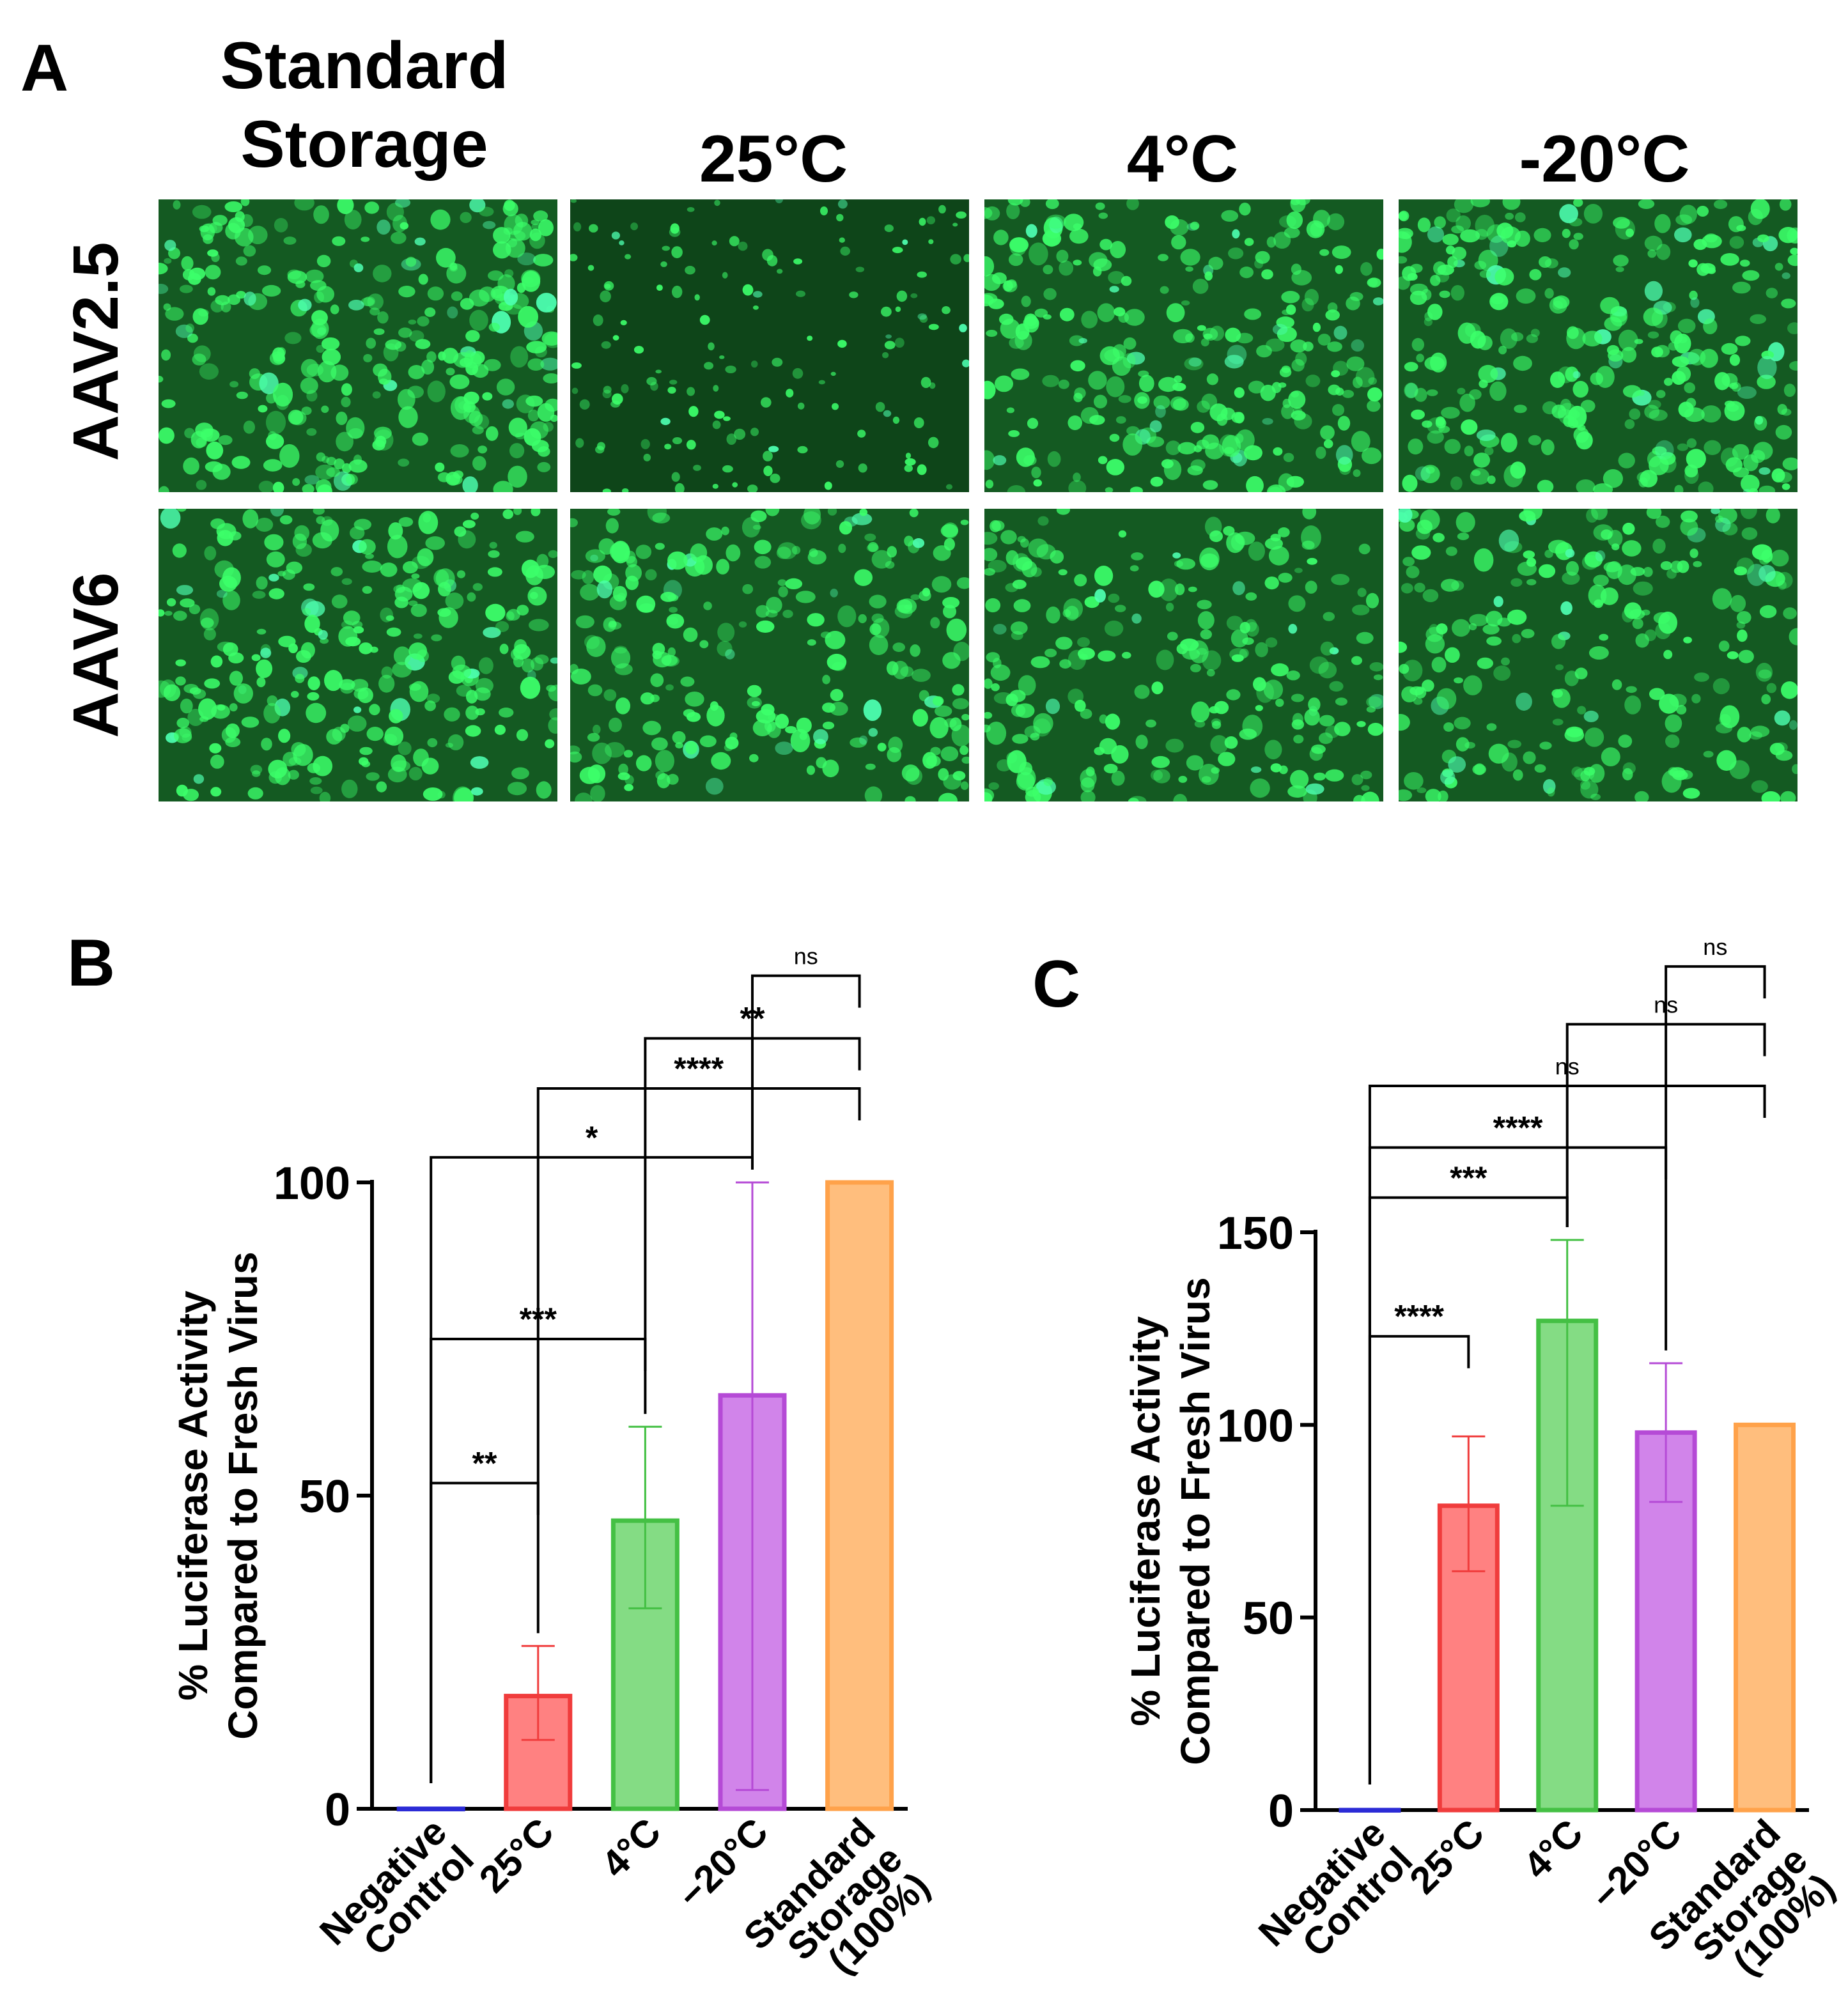 Image resolution: width=1848 pixels, height=2005 pixels. Describe the element at coordinates (1183, 345) in the screenshot. I see `micrograph-aav25-col3` at that location.